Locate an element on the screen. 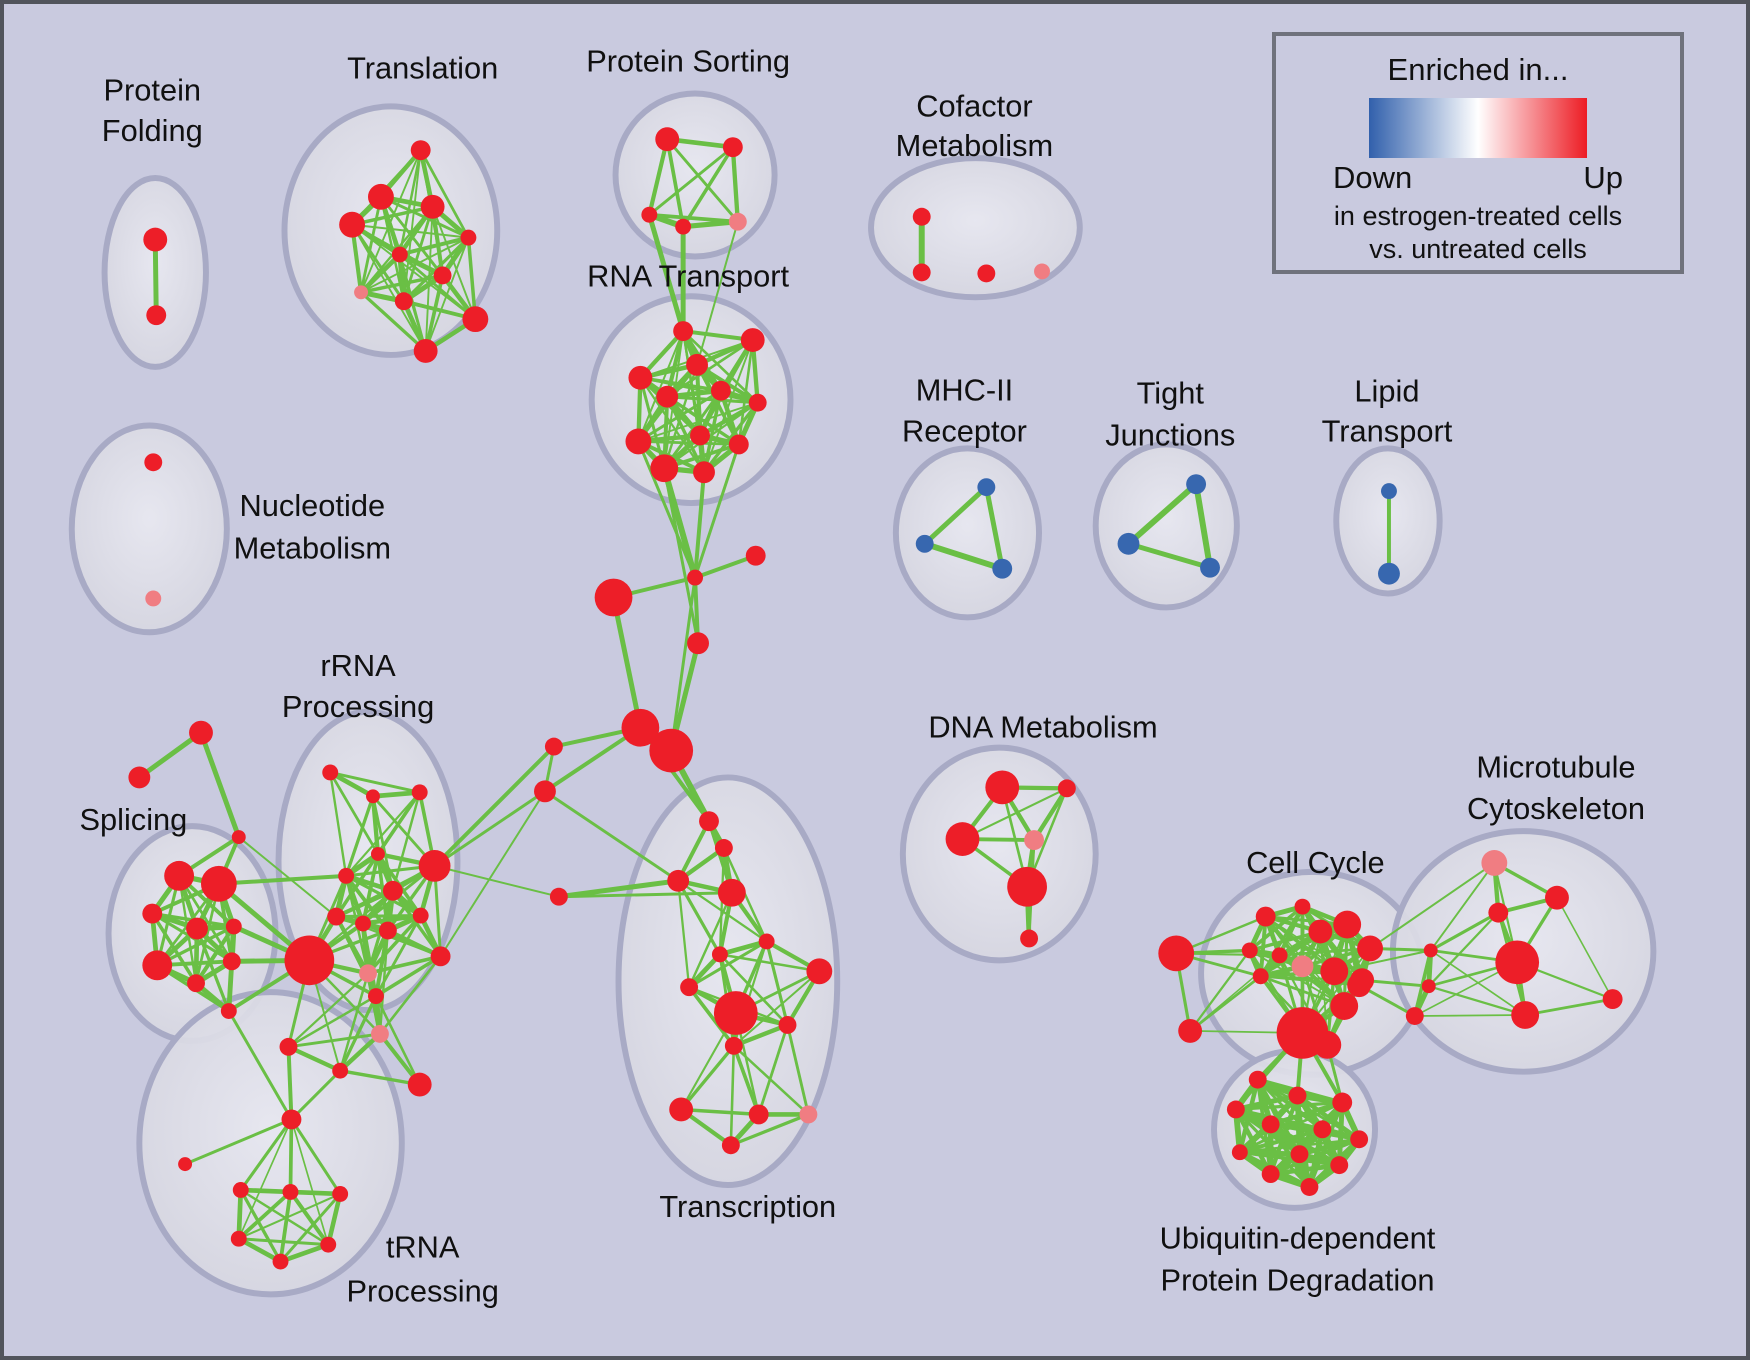 The height and width of the screenshot is (1360, 1750). cluster-label-cellcycle: Cell Cycle is located at coordinates (1315, 862).